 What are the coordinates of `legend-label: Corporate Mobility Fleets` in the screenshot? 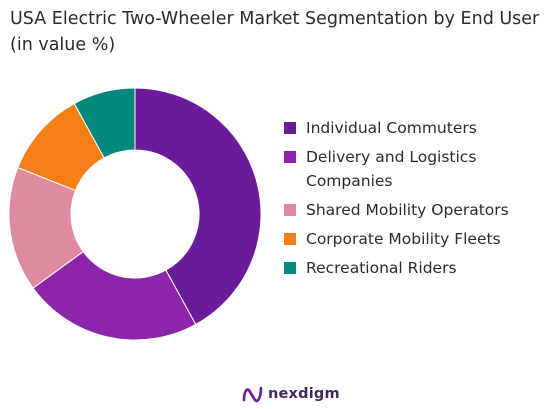 It's located at (403, 239).